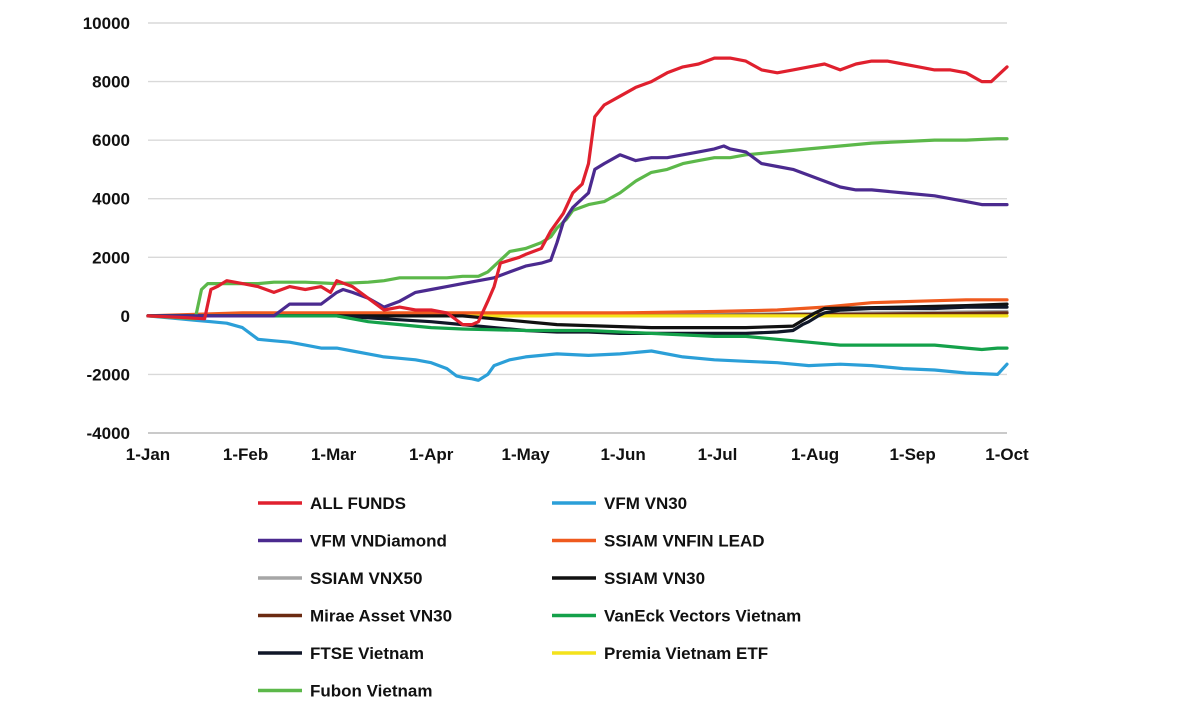 This screenshot has width=1200, height=702. I want to click on series-line-vfm-vn30, so click(577, 348).